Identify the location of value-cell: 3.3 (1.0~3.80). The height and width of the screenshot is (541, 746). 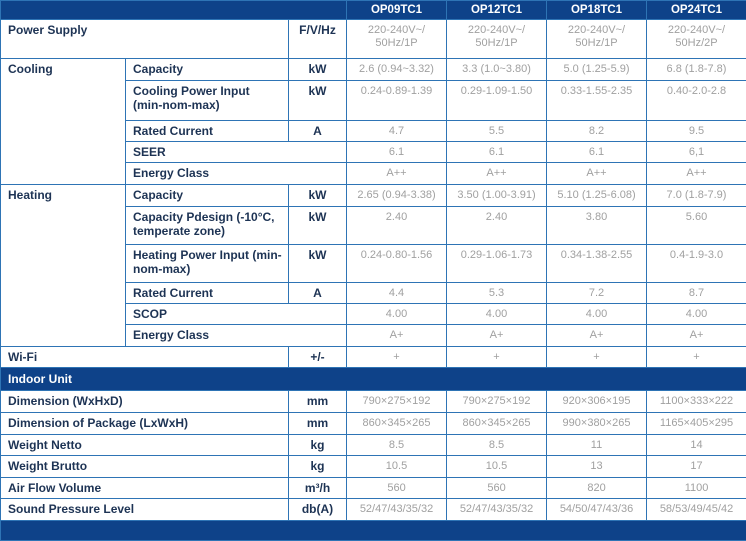
(497, 70).